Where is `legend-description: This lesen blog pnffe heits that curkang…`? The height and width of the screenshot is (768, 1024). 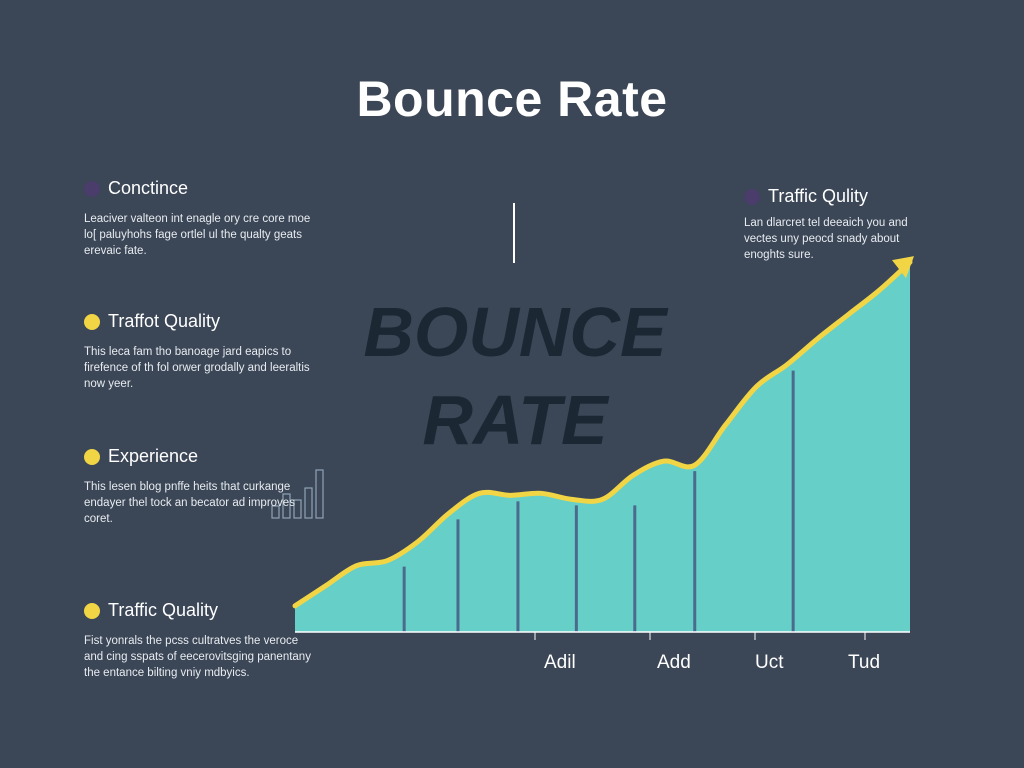 legend-description: This lesen blog pnffe heits that curkang… is located at coordinates (189, 503).